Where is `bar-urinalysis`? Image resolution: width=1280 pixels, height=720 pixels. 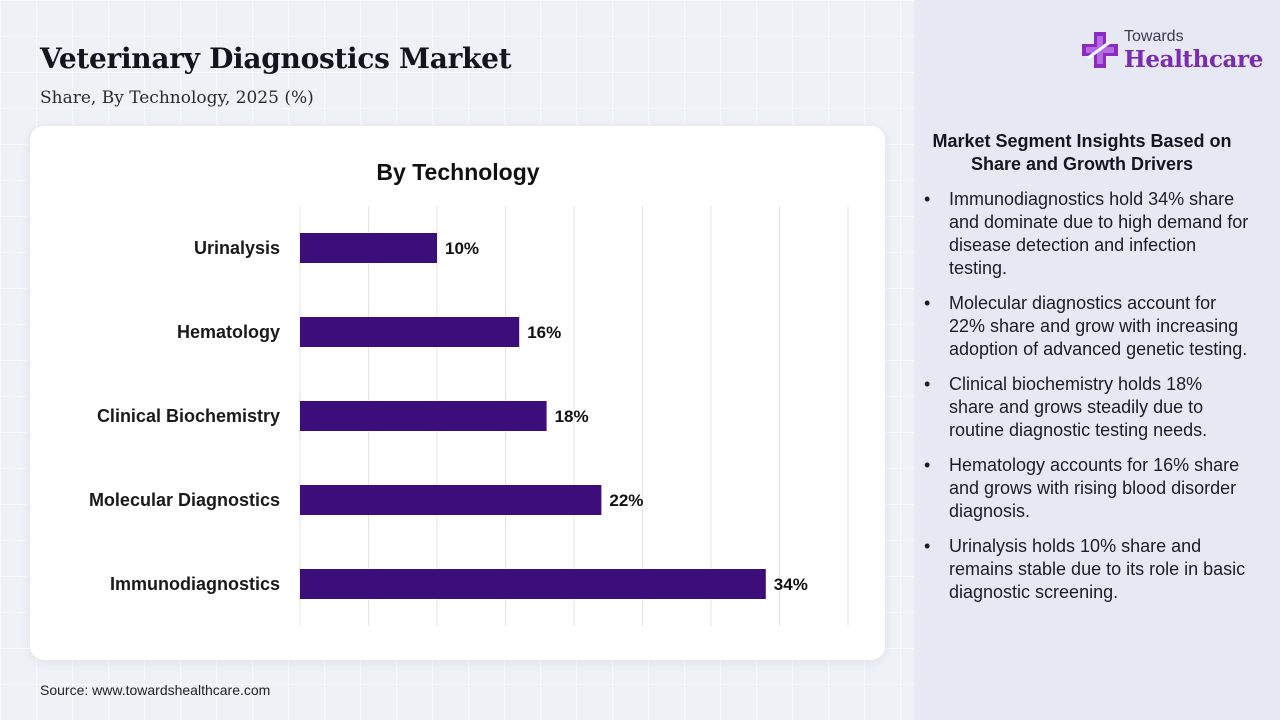 bar-urinalysis is located at coordinates (368, 248).